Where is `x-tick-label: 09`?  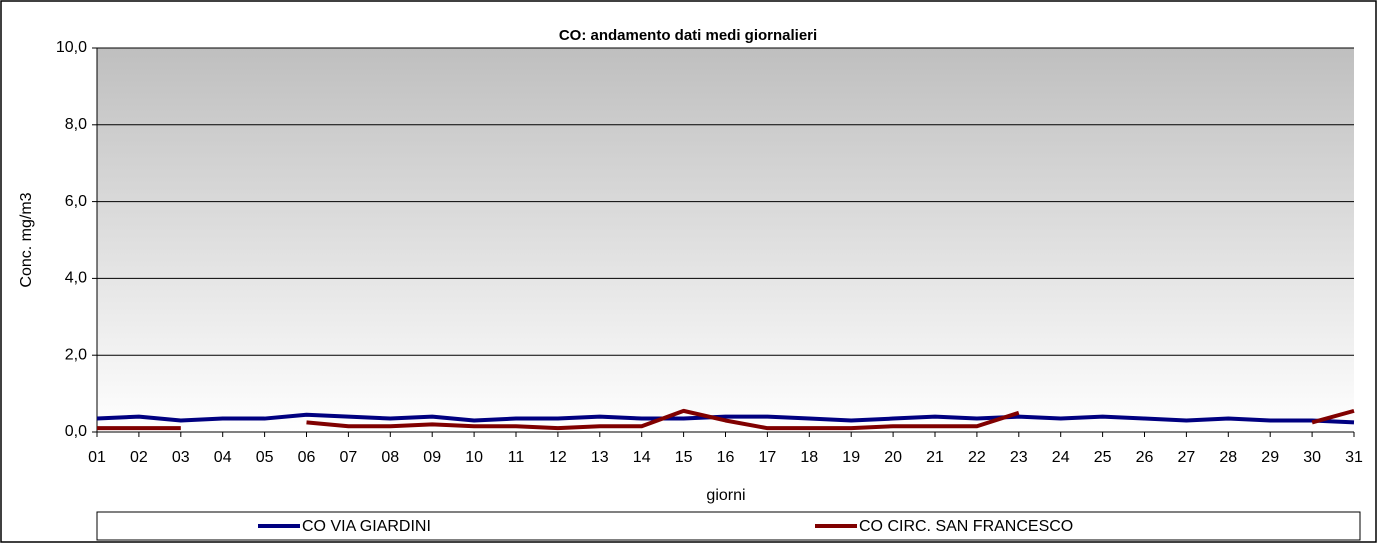
x-tick-label: 09 is located at coordinates (432, 457).